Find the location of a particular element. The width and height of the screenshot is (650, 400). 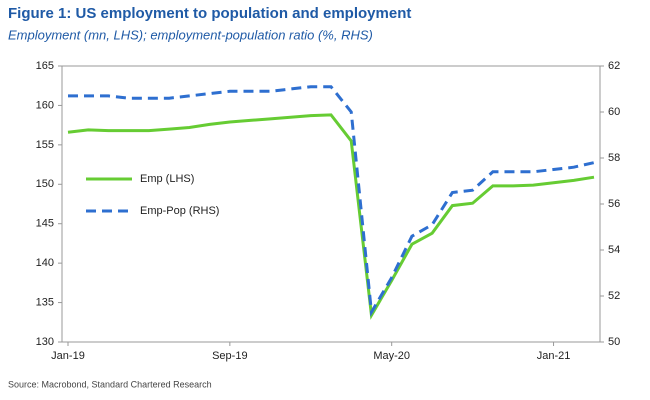

y-tick-label: 135 is located at coordinates (45, 302).